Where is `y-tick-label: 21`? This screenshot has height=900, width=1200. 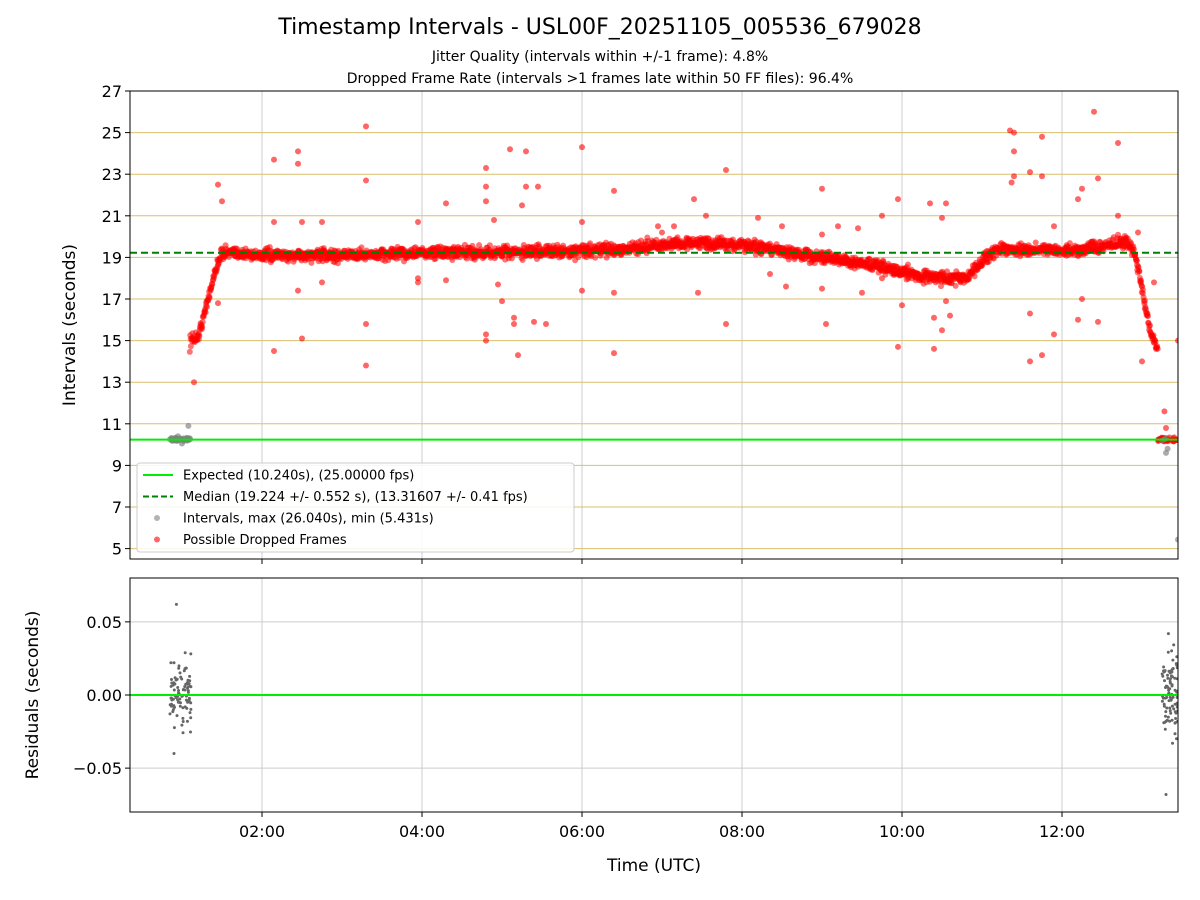 y-tick-label: 21 is located at coordinates (112, 216).